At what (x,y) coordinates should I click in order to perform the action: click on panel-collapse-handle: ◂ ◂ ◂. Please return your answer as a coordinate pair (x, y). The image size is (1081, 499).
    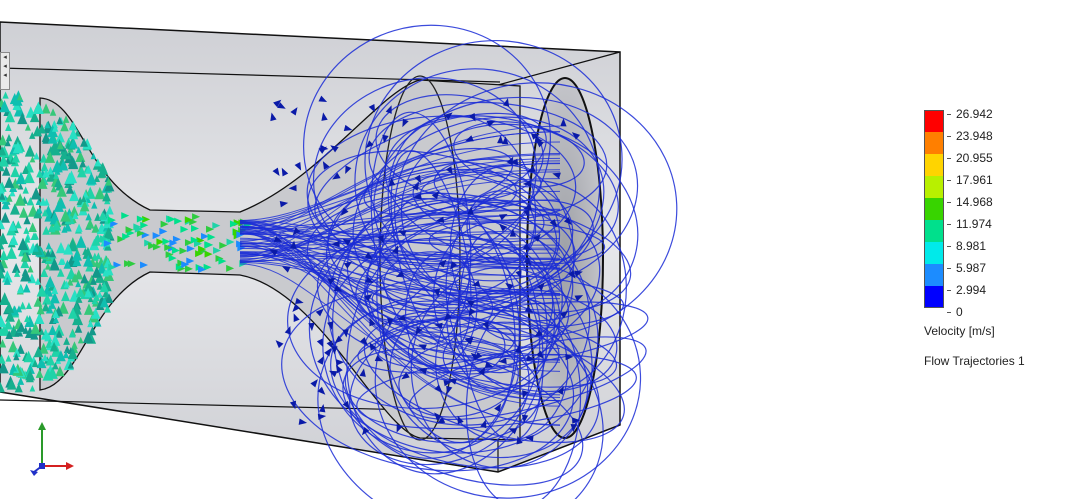
    Looking at the image, I should click on (5, 71).